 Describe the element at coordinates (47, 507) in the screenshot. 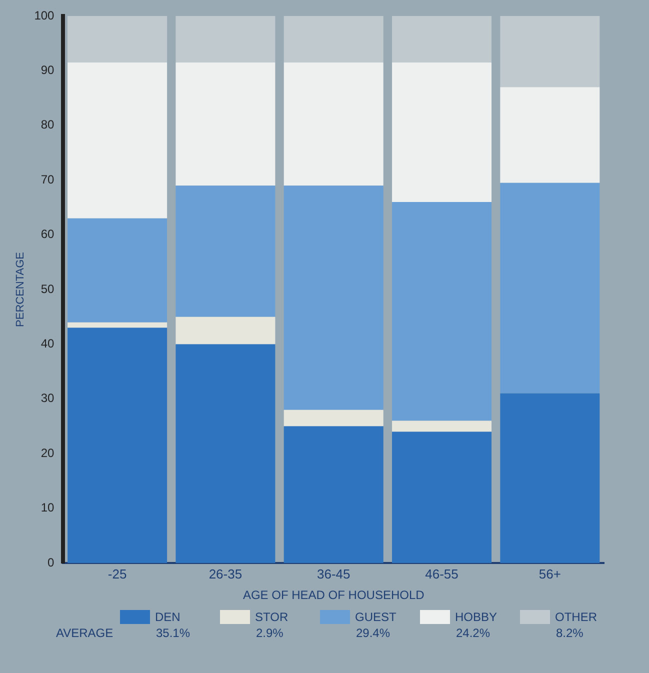

I see `y-tick-label: 10` at that location.